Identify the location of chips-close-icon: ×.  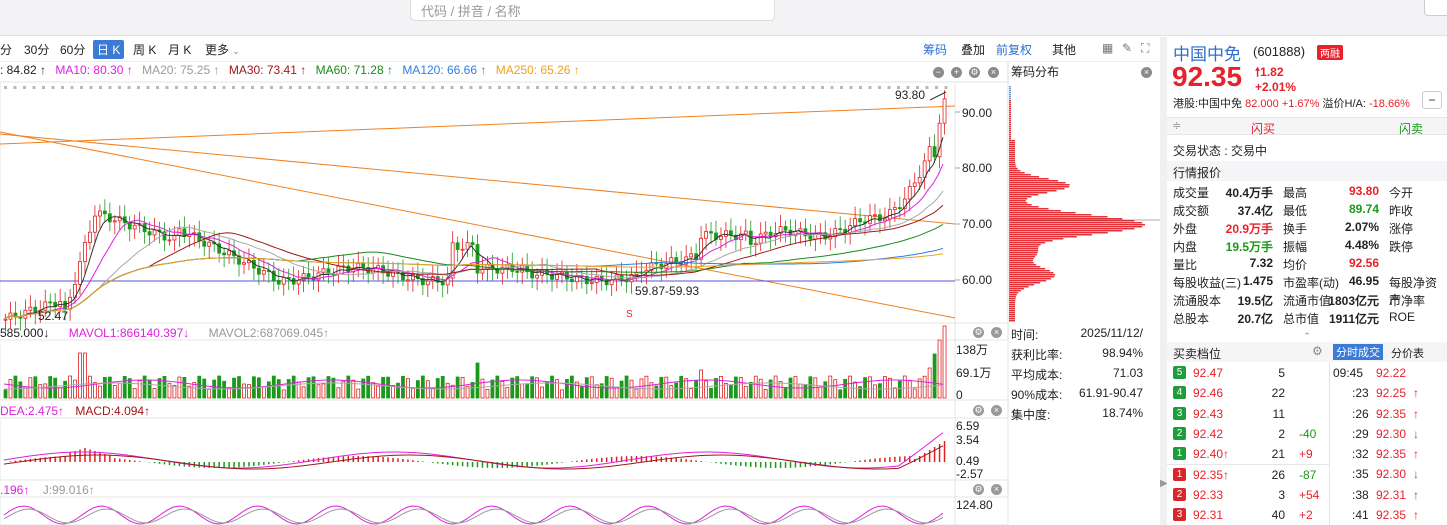
(1146, 72).